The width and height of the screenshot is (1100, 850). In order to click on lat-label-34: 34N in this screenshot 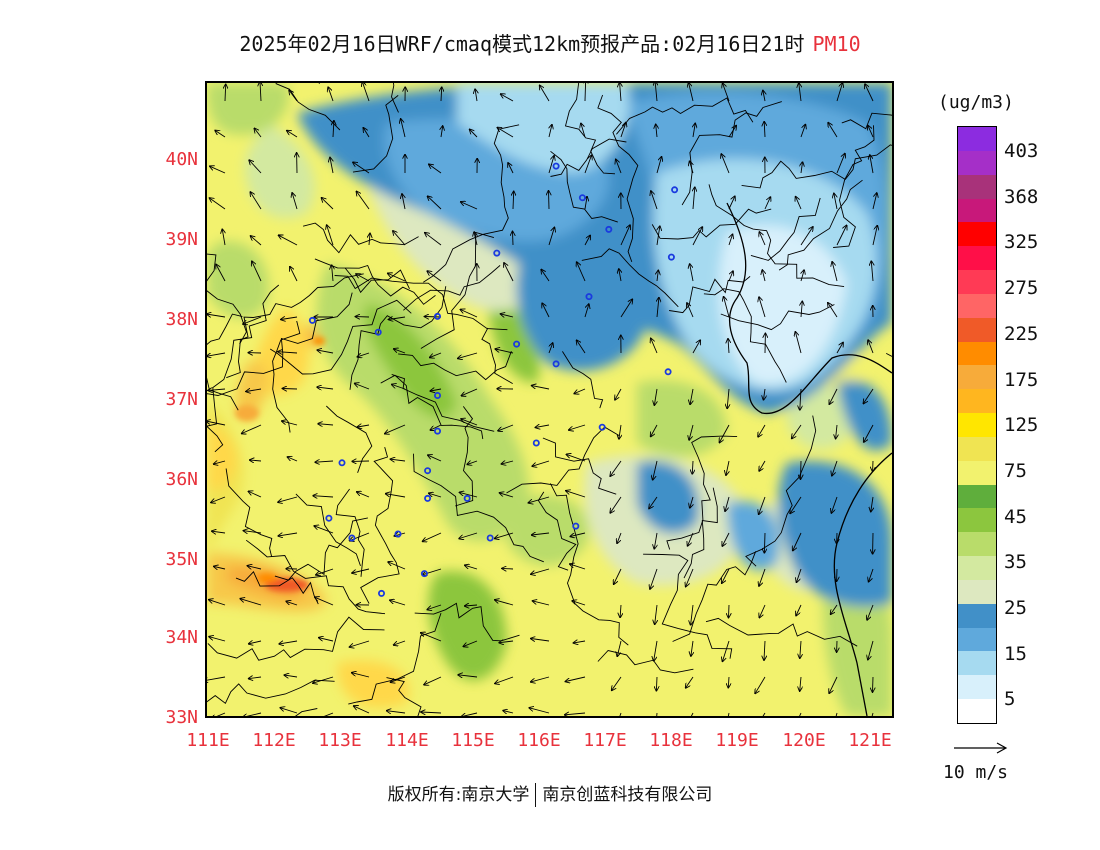, I will do `click(181, 637)`.